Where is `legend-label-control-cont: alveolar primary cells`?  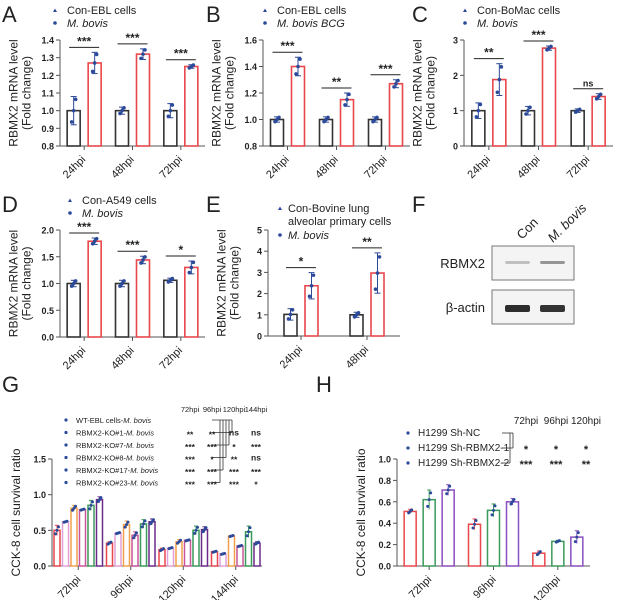 legend-label-control-cont: alveolar primary cells is located at coordinates (340, 222).